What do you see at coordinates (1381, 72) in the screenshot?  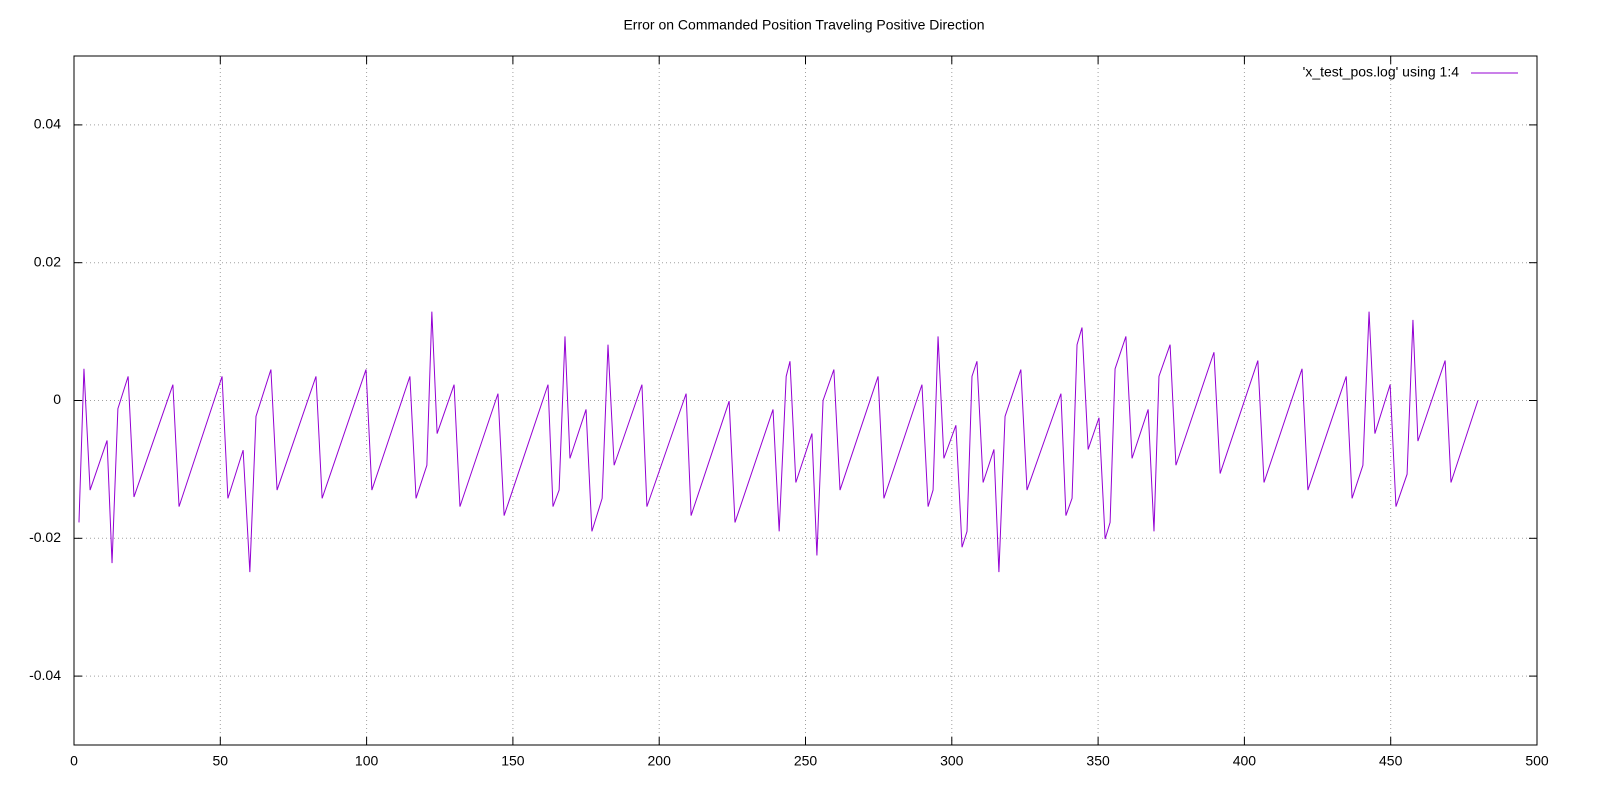 I see `legend-label: 'x_test_pos.log' using 1:4` at bounding box center [1381, 72].